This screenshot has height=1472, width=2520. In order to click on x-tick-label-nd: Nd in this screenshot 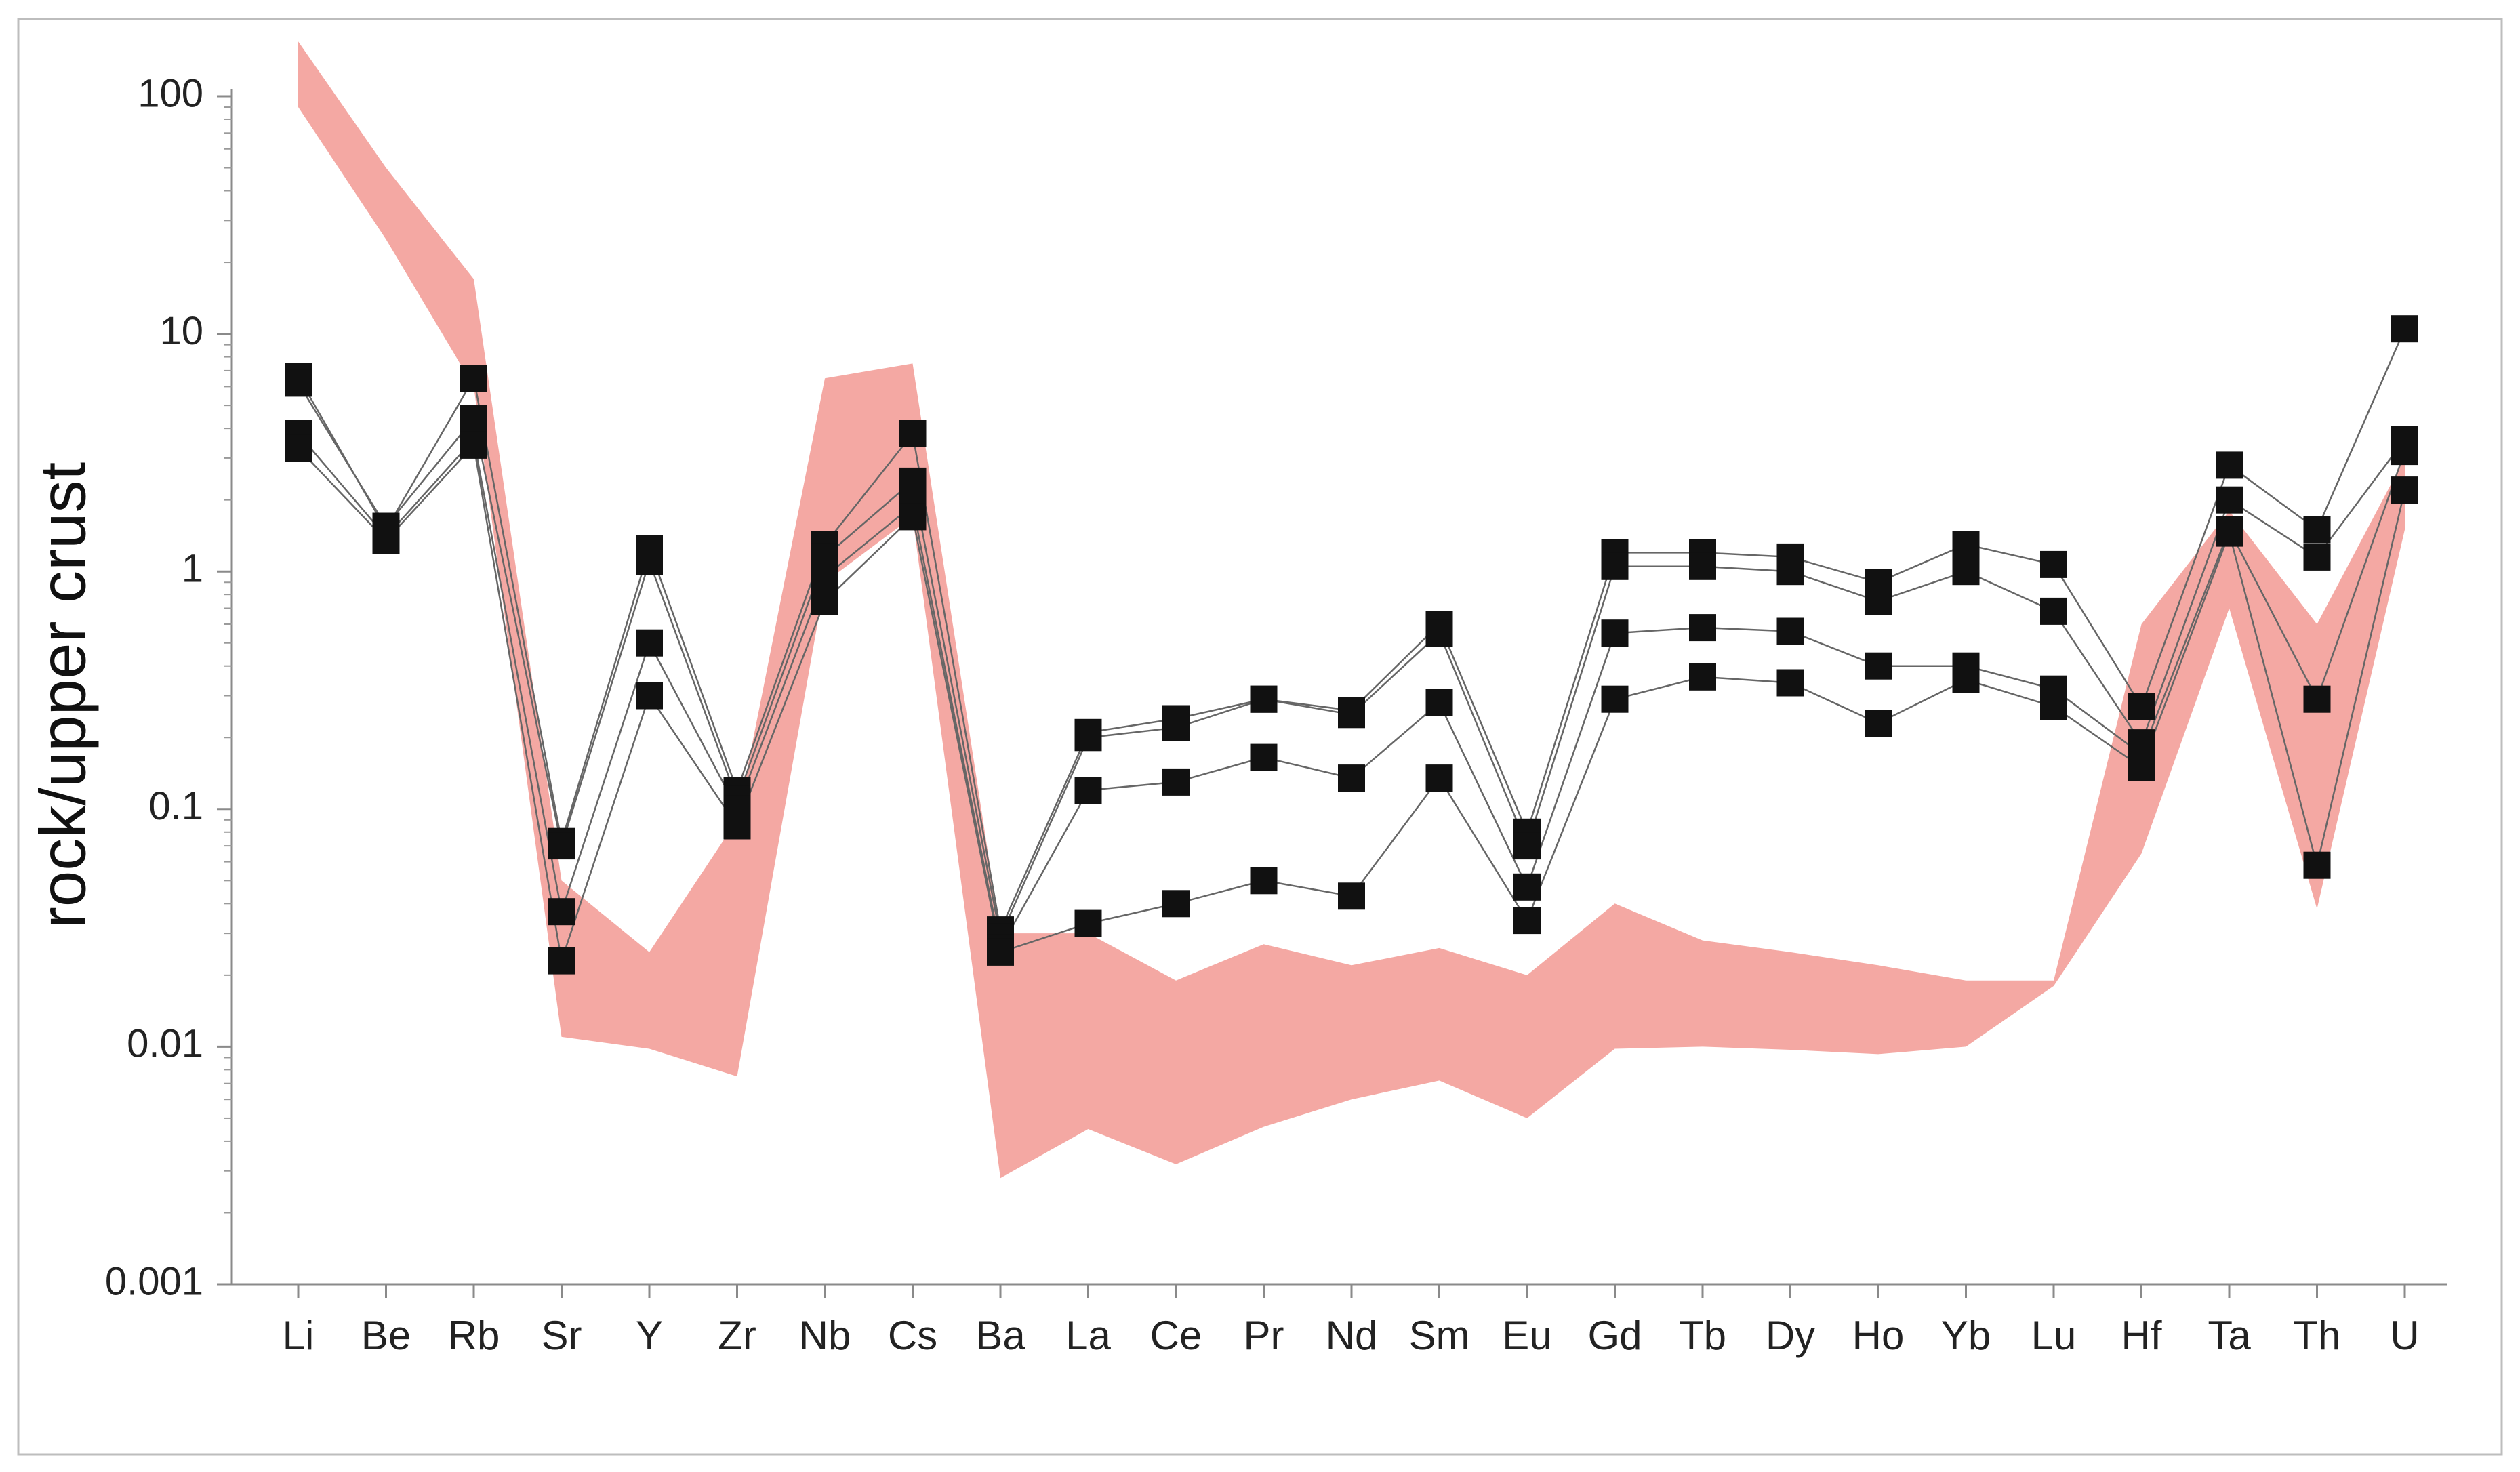, I will do `click(1352, 1336)`.